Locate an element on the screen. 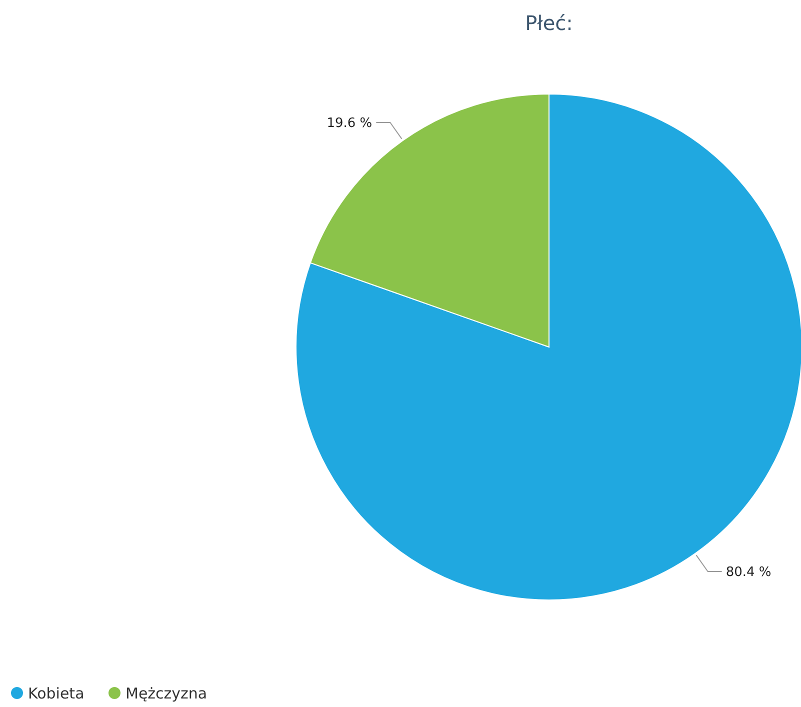  data-label: 80.4 % is located at coordinates (749, 572).